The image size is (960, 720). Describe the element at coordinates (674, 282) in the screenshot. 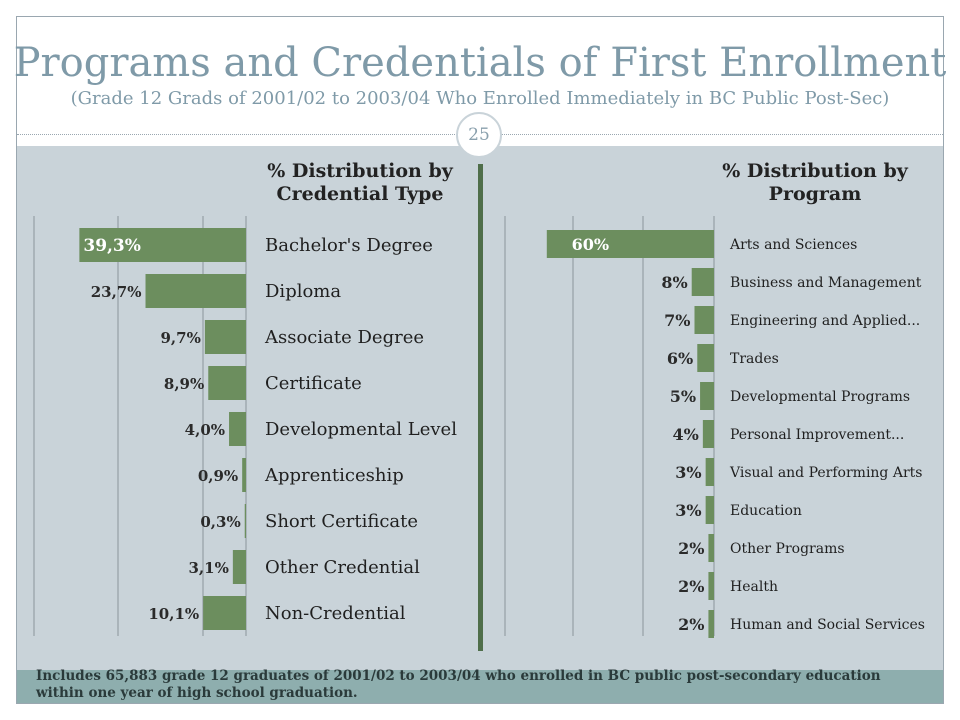

I see `data-label-program-1: 8%` at that location.